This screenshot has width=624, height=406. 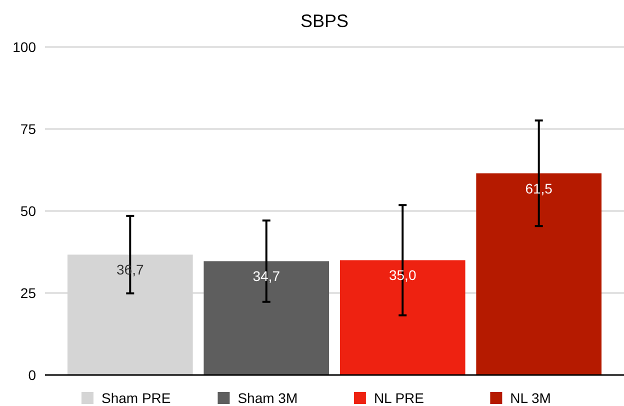 I want to click on y-tick-label: 0, so click(x=32, y=374).